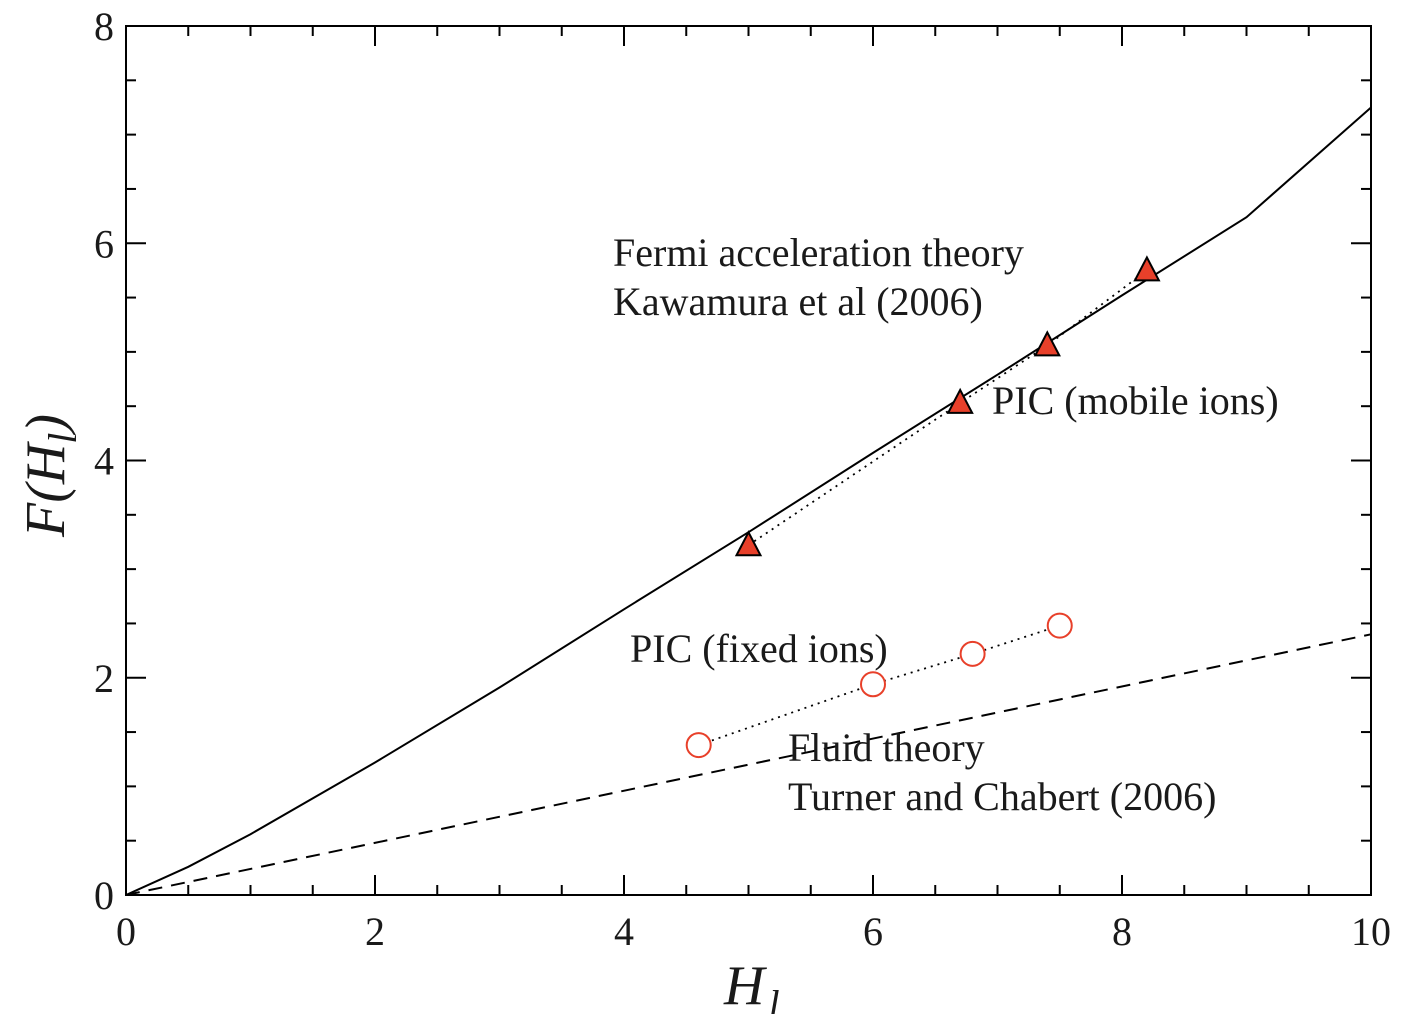  What do you see at coordinates (50, 476) in the screenshot?
I see `y-axis-title: F(Hl)` at bounding box center [50, 476].